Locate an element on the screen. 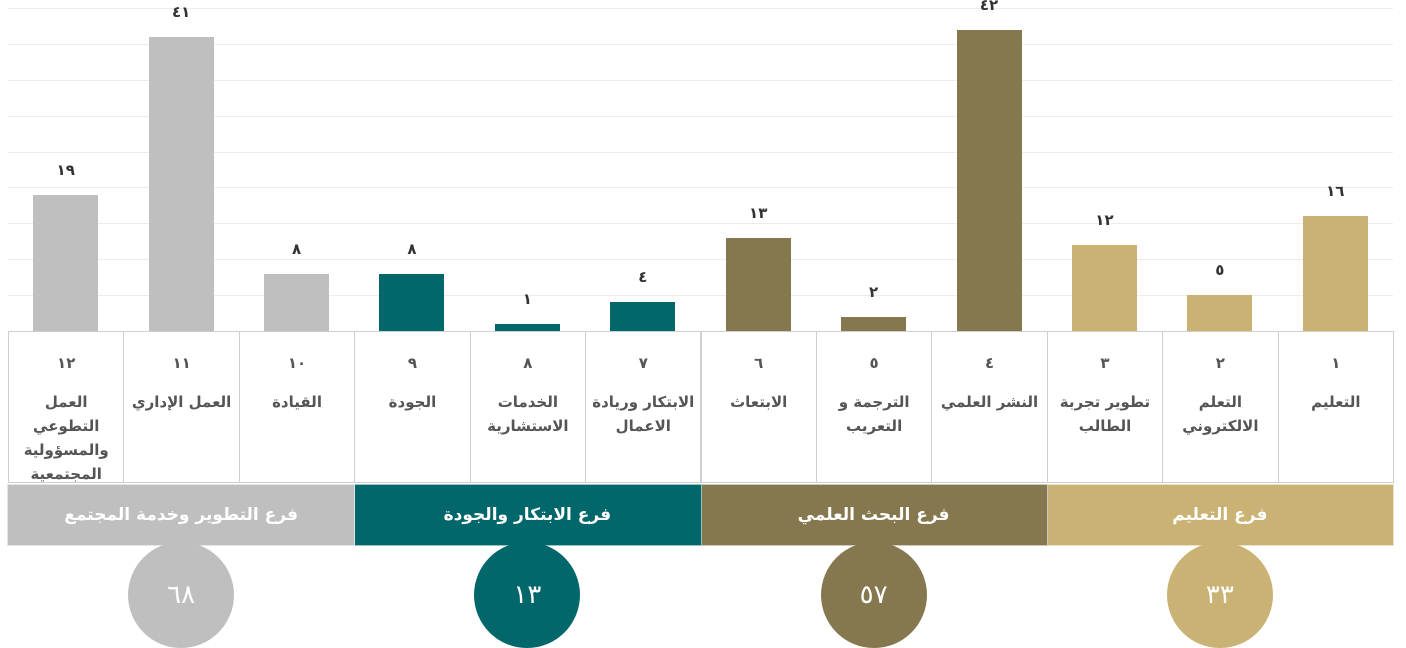  category-cell: ٢ التعلم الالكتروني is located at coordinates (1220, 407).